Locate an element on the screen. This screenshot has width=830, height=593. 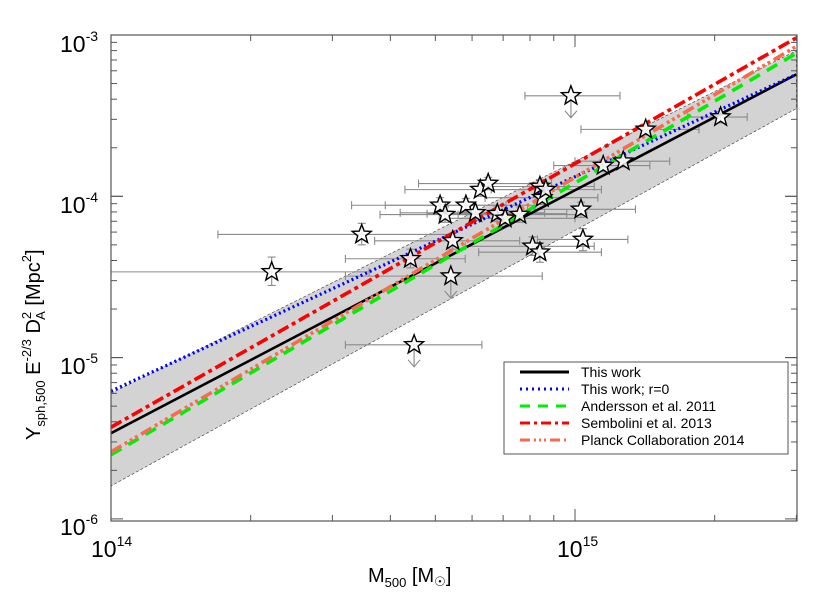
y-tick-1e-5: 10⁻⁵ is located at coordinates (79, 364).